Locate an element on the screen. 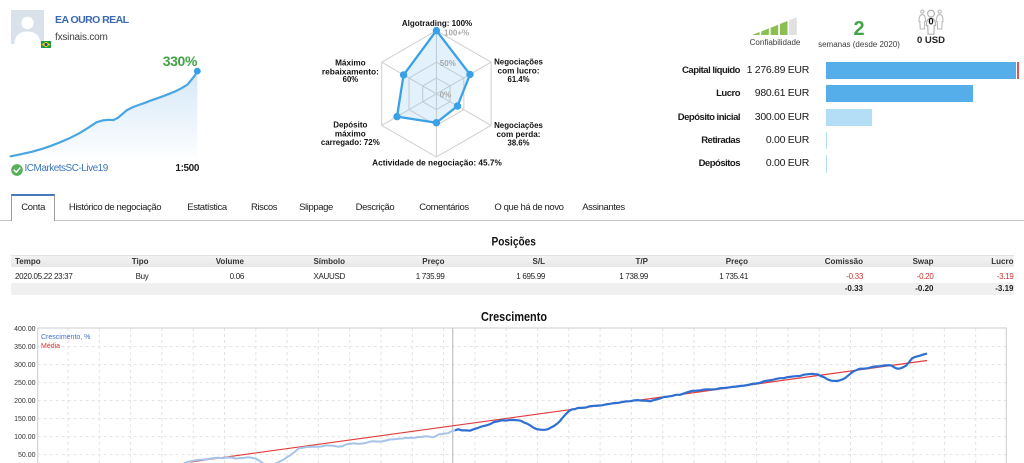  svg-text: carregado: 72% is located at coordinates (350, 142).